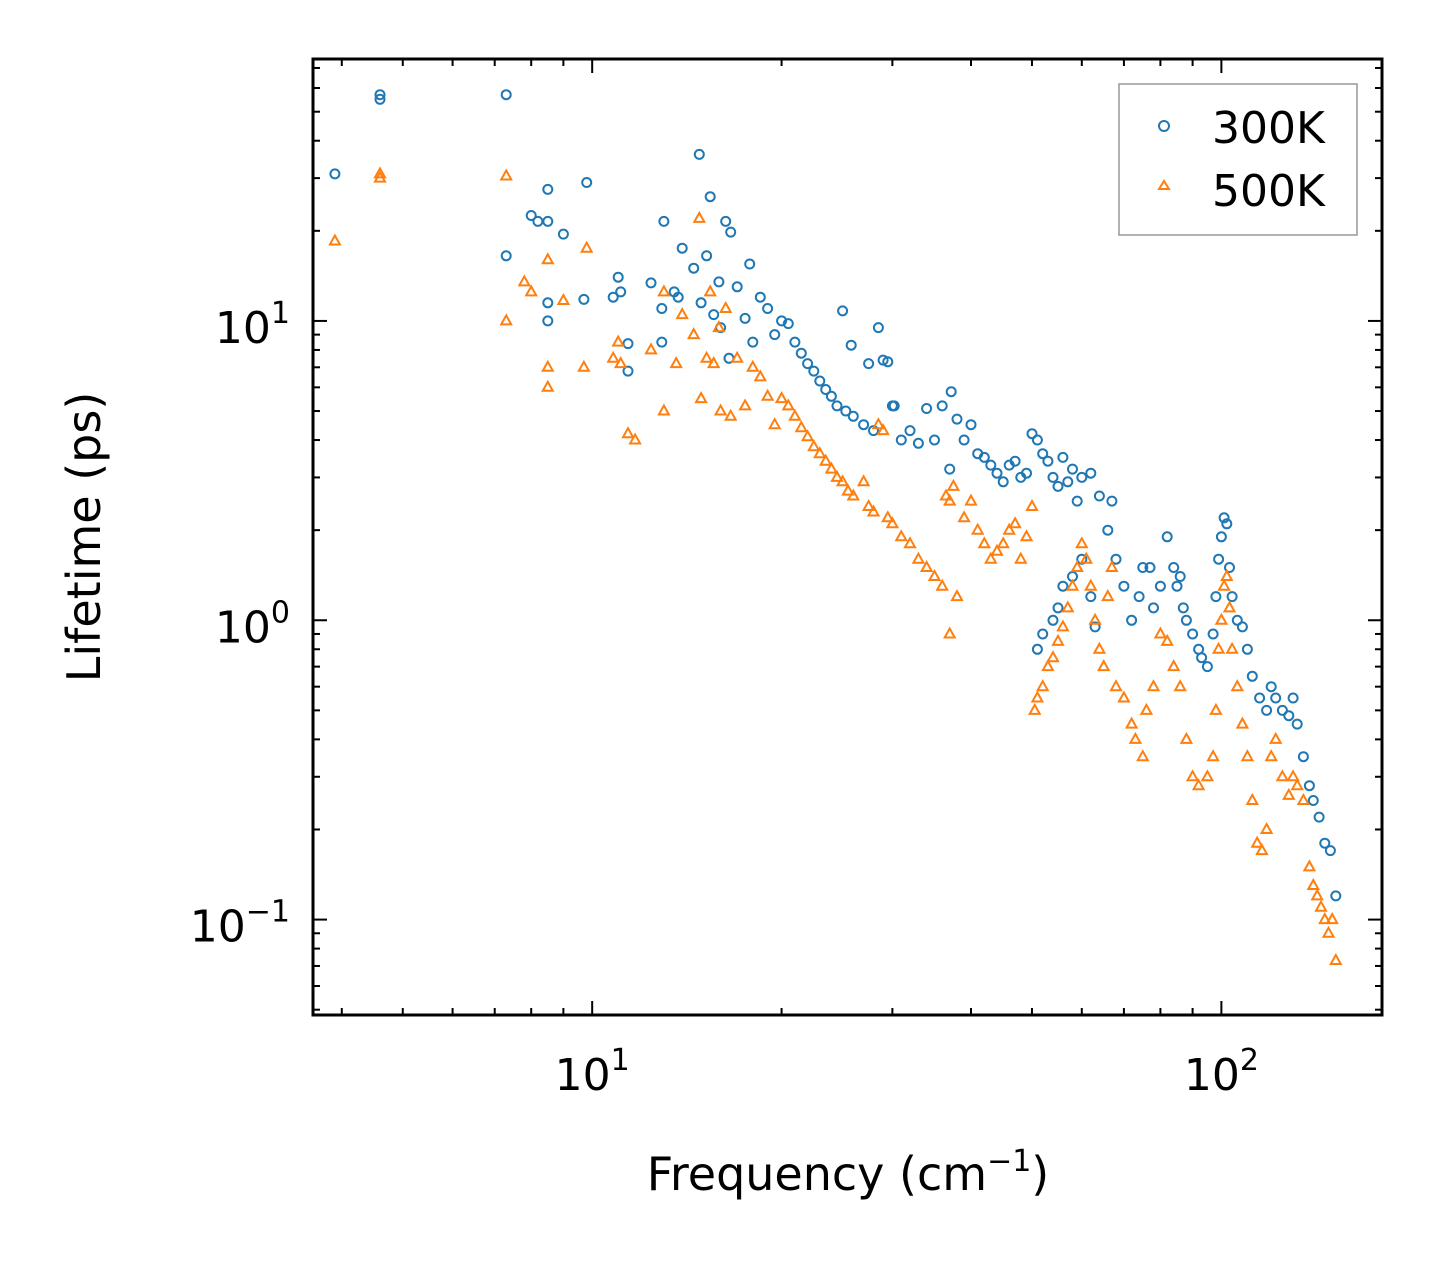 Image resolution: width=1442 pixels, height=1265 pixels. What do you see at coordinates (1238, 159) in the screenshot?
I see `legend-box` at bounding box center [1238, 159].